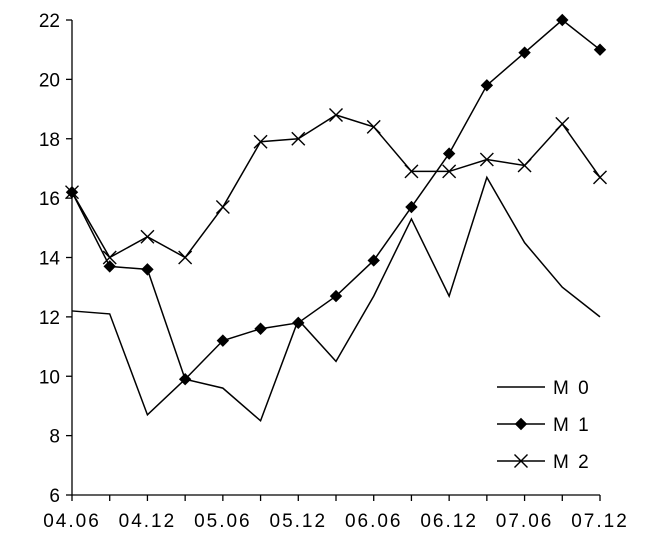 This screenshot has width=646, height=548. Describe the element at coordinates (544, 388) in the screenshot. I see `legend-entry: M 0` at that location.